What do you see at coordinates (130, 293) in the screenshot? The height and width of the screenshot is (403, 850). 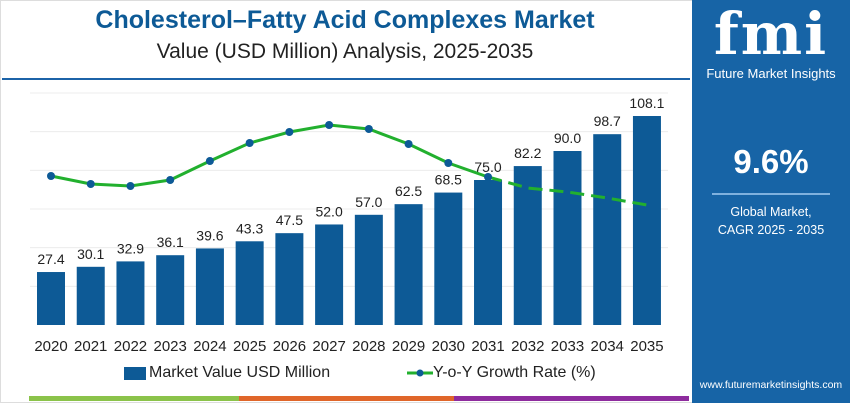 I see `bar-2022` at bounding box center [130, 293].